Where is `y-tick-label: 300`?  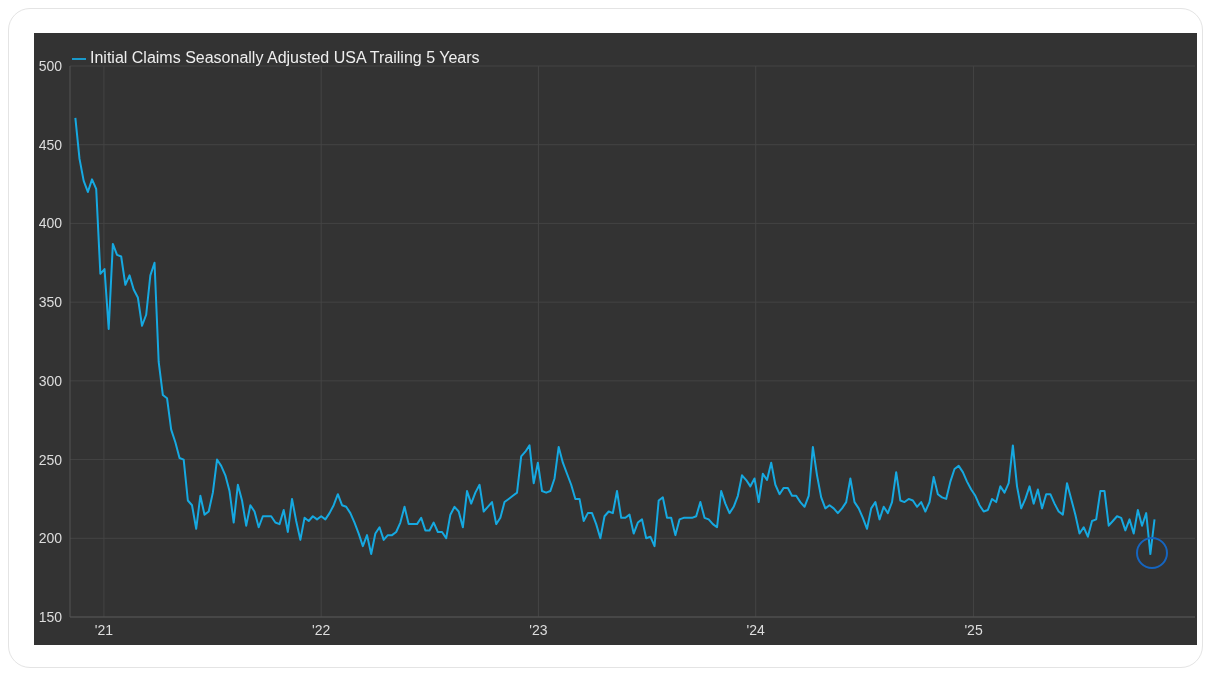 y-tick-label: 300 is located at coordinates (50, 380).